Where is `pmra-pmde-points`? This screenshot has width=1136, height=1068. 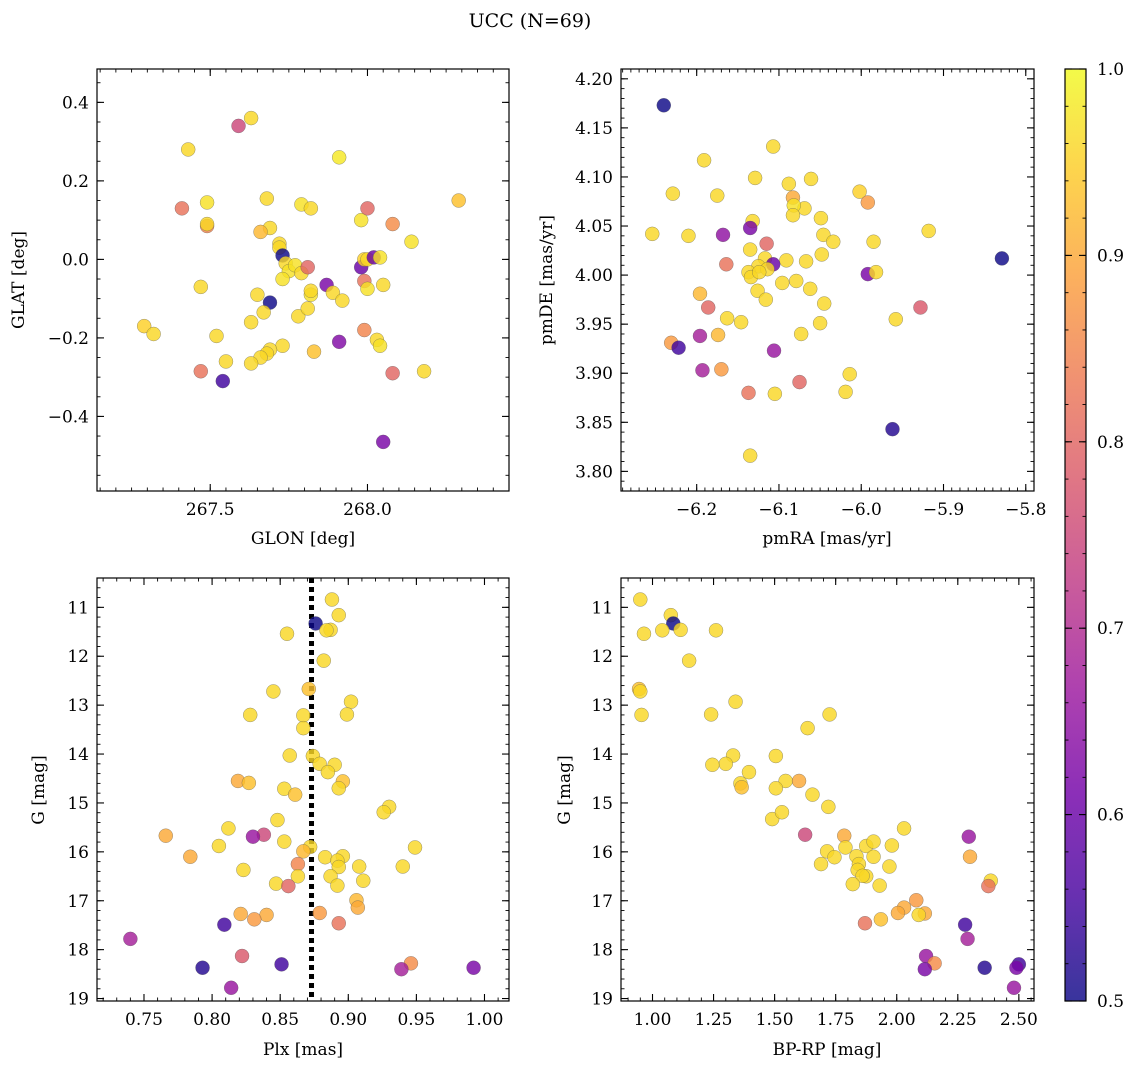
pmra-pmde-points is located at coordinates (827, 280).